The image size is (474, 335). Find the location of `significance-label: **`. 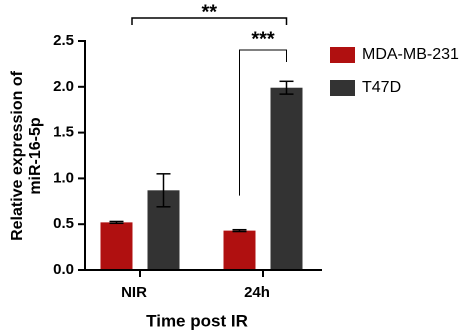

significance-label: ** is located at coordinates (209, 12).